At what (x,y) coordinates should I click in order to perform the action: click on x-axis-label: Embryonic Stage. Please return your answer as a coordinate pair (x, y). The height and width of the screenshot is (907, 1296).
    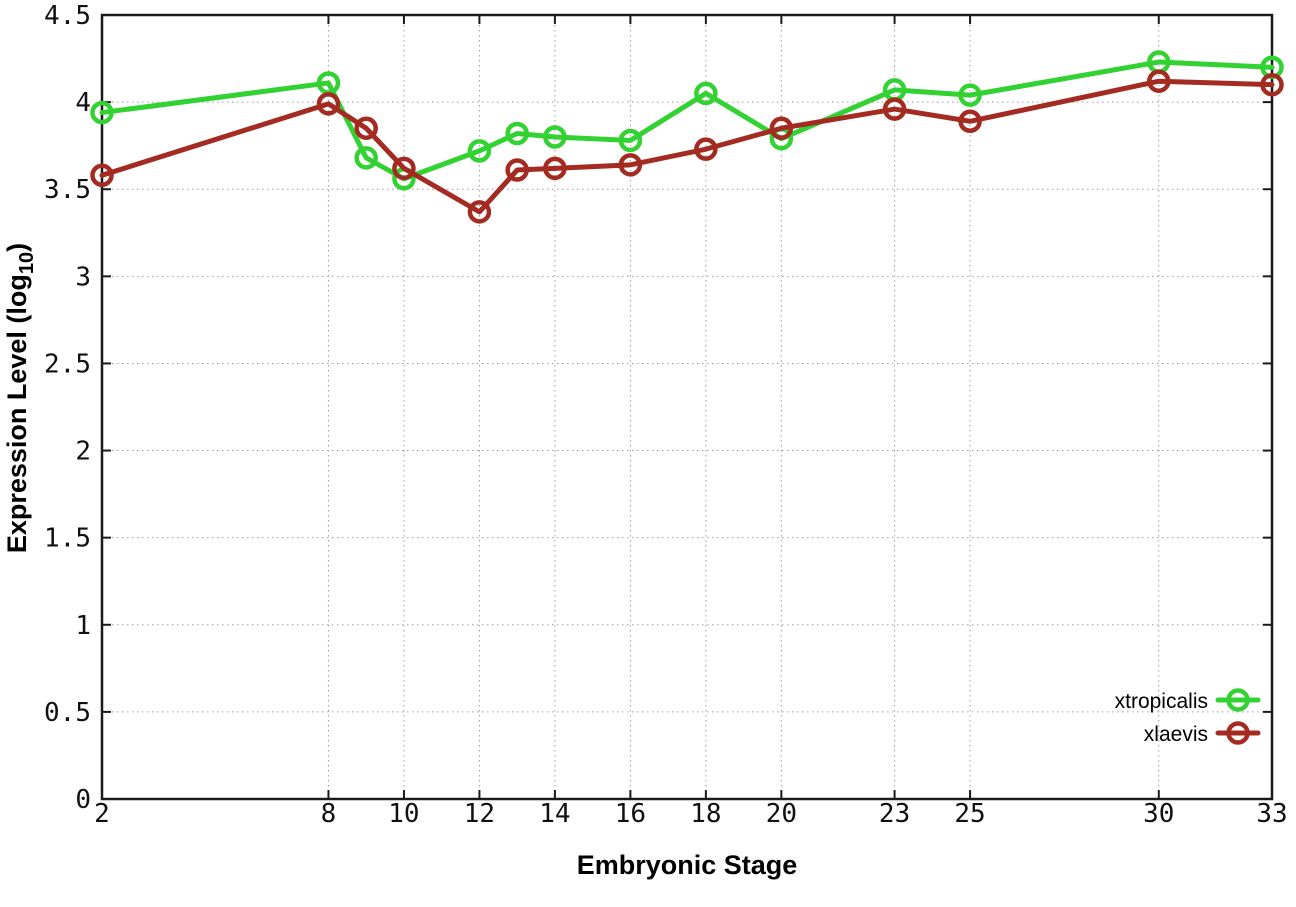
    Looking at the image, I should click on (687, 865).